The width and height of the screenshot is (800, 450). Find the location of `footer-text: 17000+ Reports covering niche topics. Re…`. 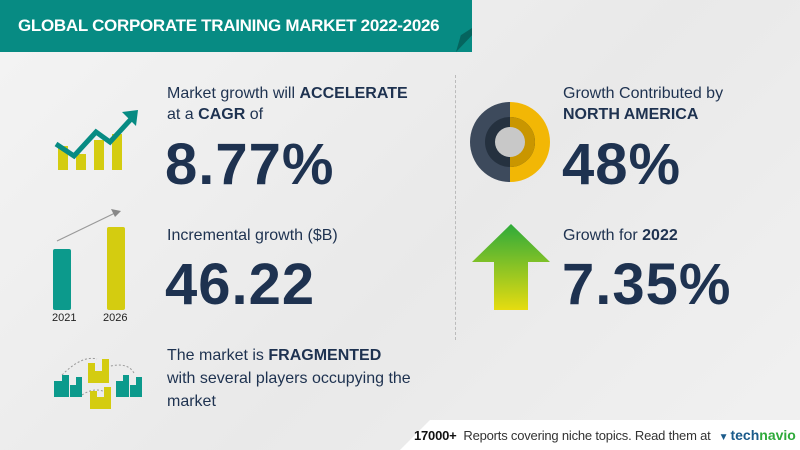

footer-text: 17000+ Reports covering niche topics. Re… is located at coordinates (562, 435).